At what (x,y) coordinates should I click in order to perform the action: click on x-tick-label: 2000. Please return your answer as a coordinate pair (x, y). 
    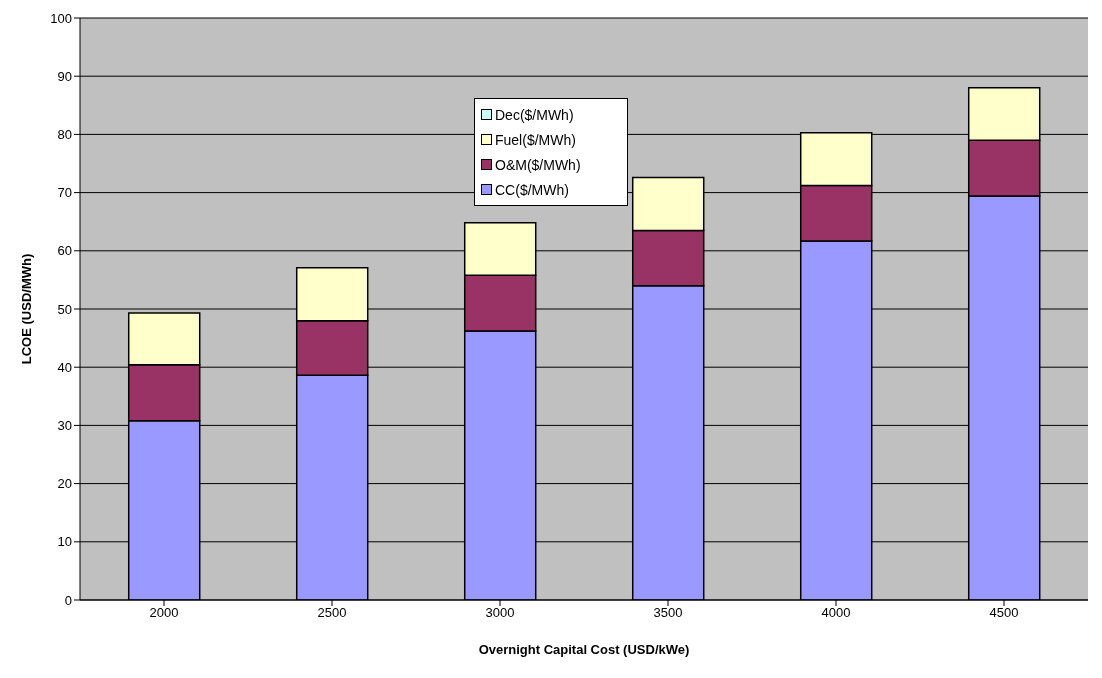
    Looking at the image, I should click on (164, 613).